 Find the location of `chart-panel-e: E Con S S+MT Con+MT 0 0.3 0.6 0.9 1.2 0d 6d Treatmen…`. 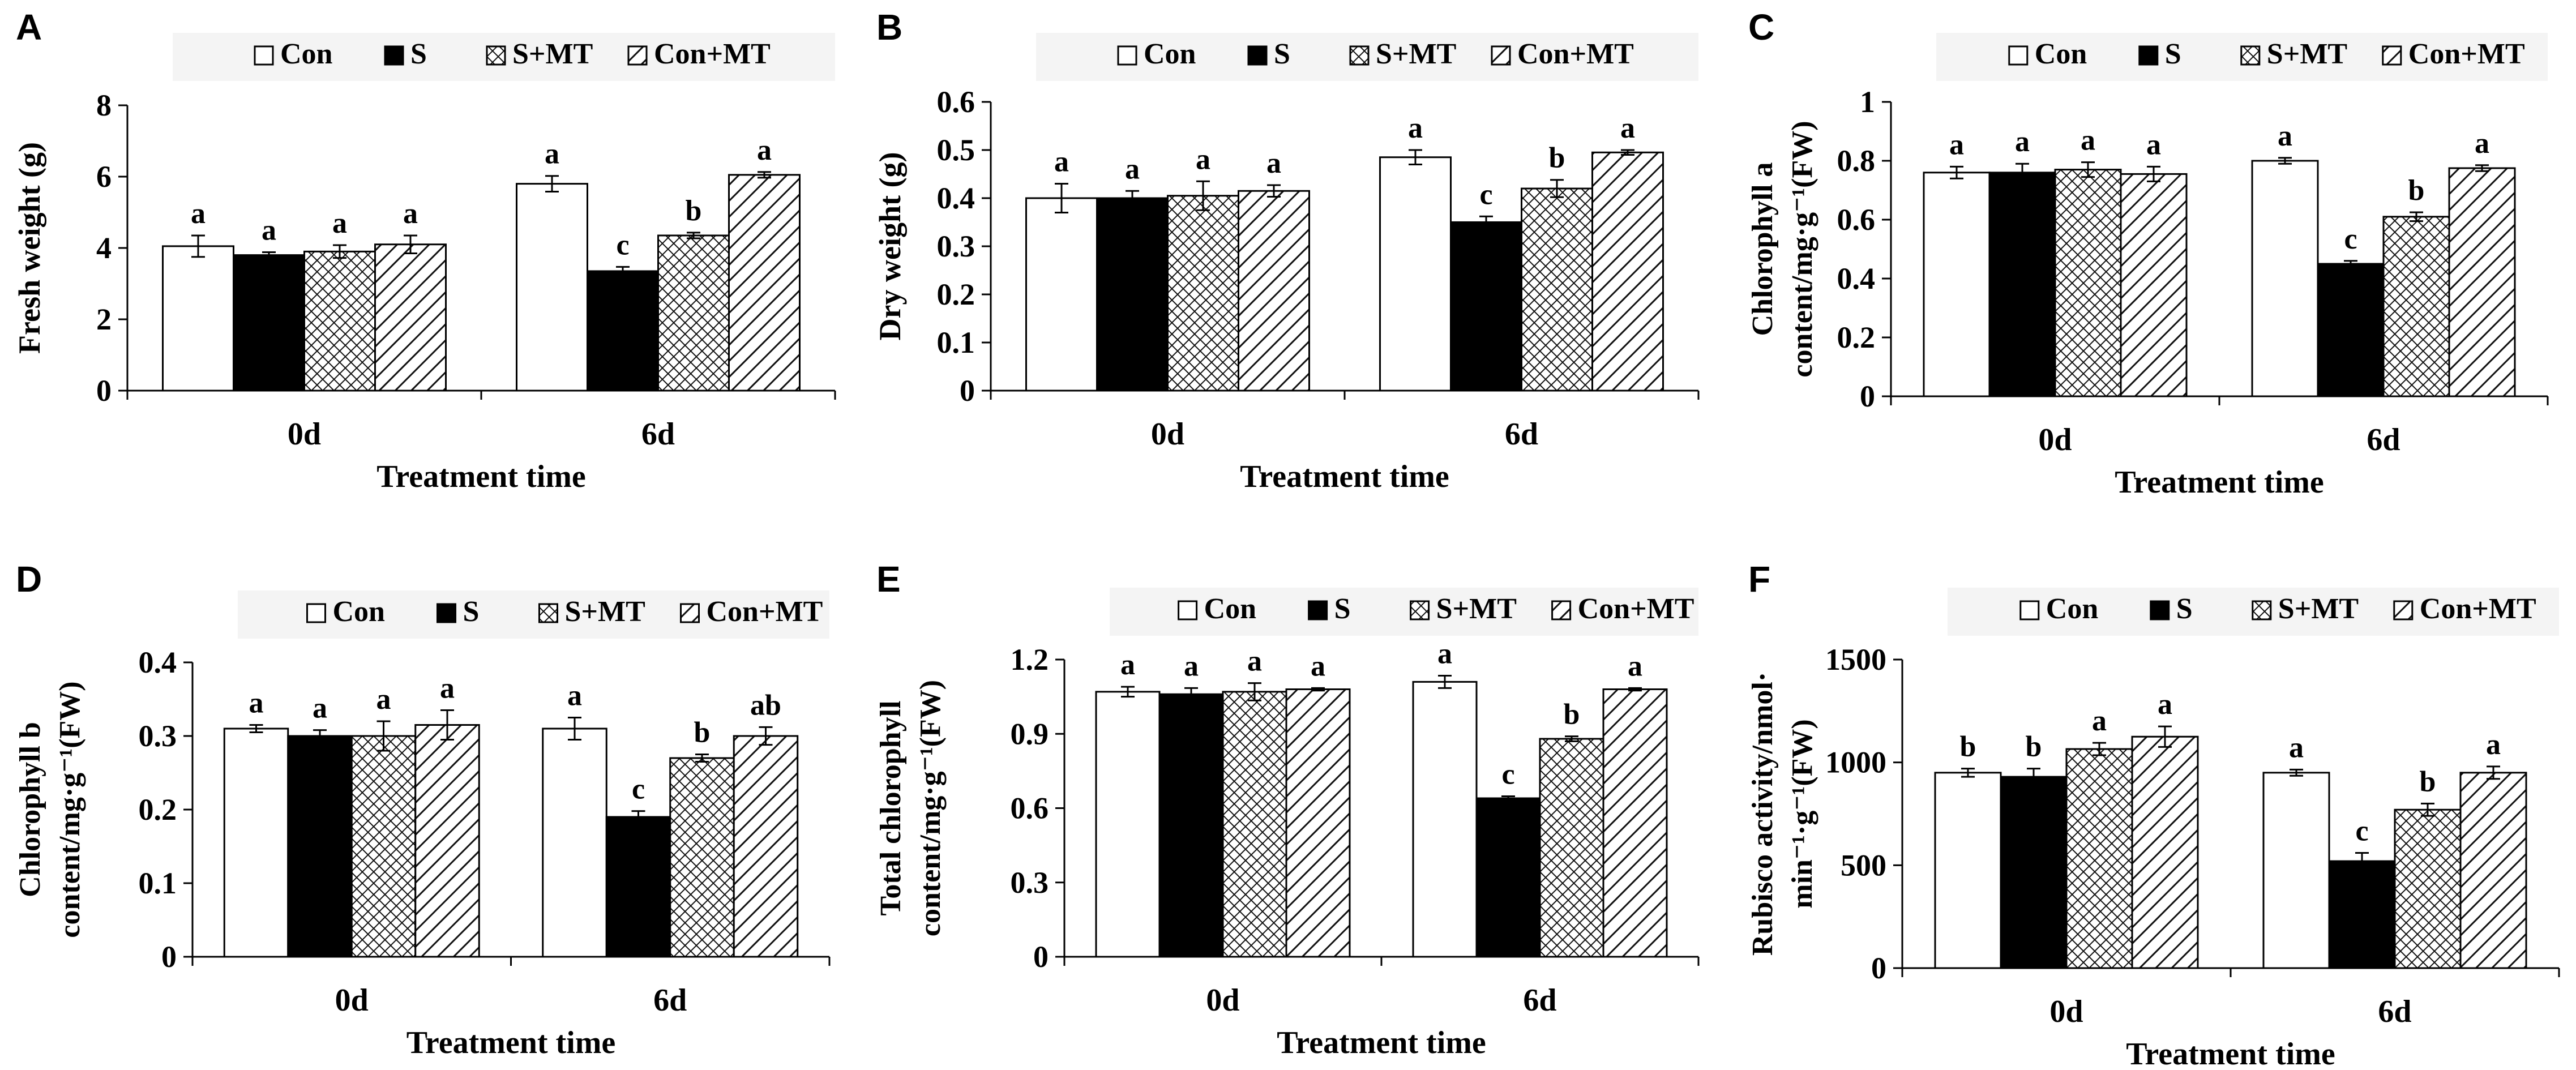

chart-panel-e: E Con S S+MT Con+MT 0 0.3 0.6 0.9 1.2 0d 6d Treatmen… is located at coordinates (1287, 810).